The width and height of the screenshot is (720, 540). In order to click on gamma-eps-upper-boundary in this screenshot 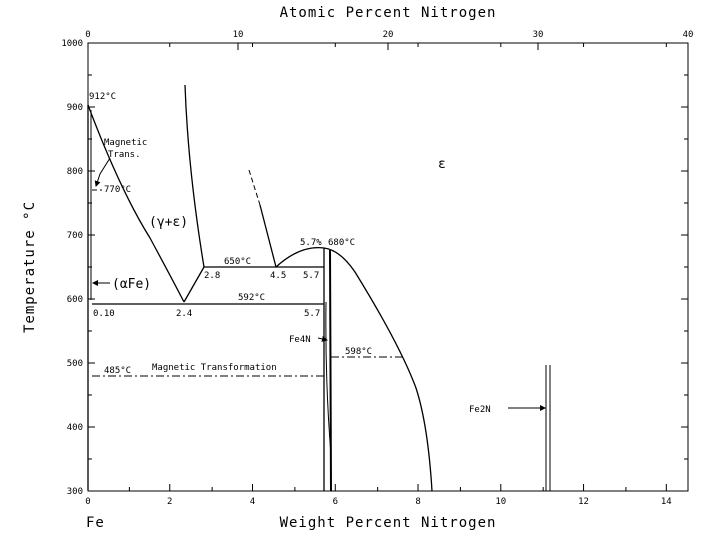, I will do `click(268, 236)`.